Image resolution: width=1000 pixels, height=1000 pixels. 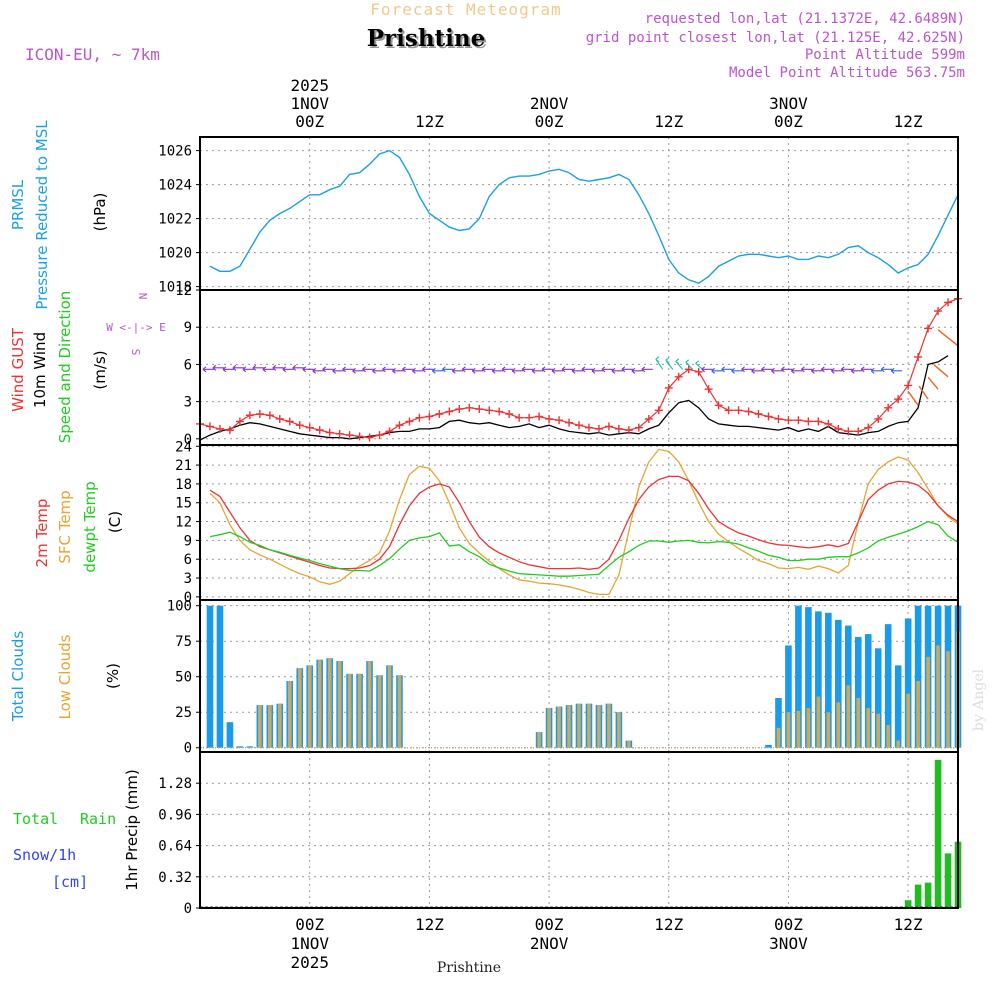 I want to click on point-altitude: Point Altitude 599m, so click(x=885, y=55).